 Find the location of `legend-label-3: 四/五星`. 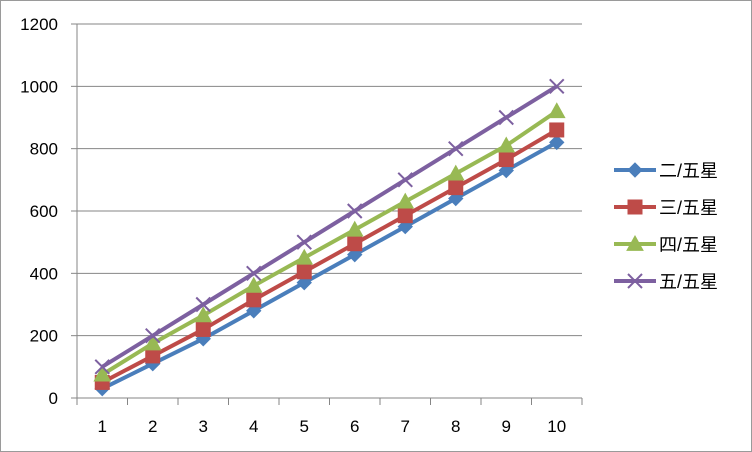

legend-label-3: 四/五星 is located at coordinates (688, 245).